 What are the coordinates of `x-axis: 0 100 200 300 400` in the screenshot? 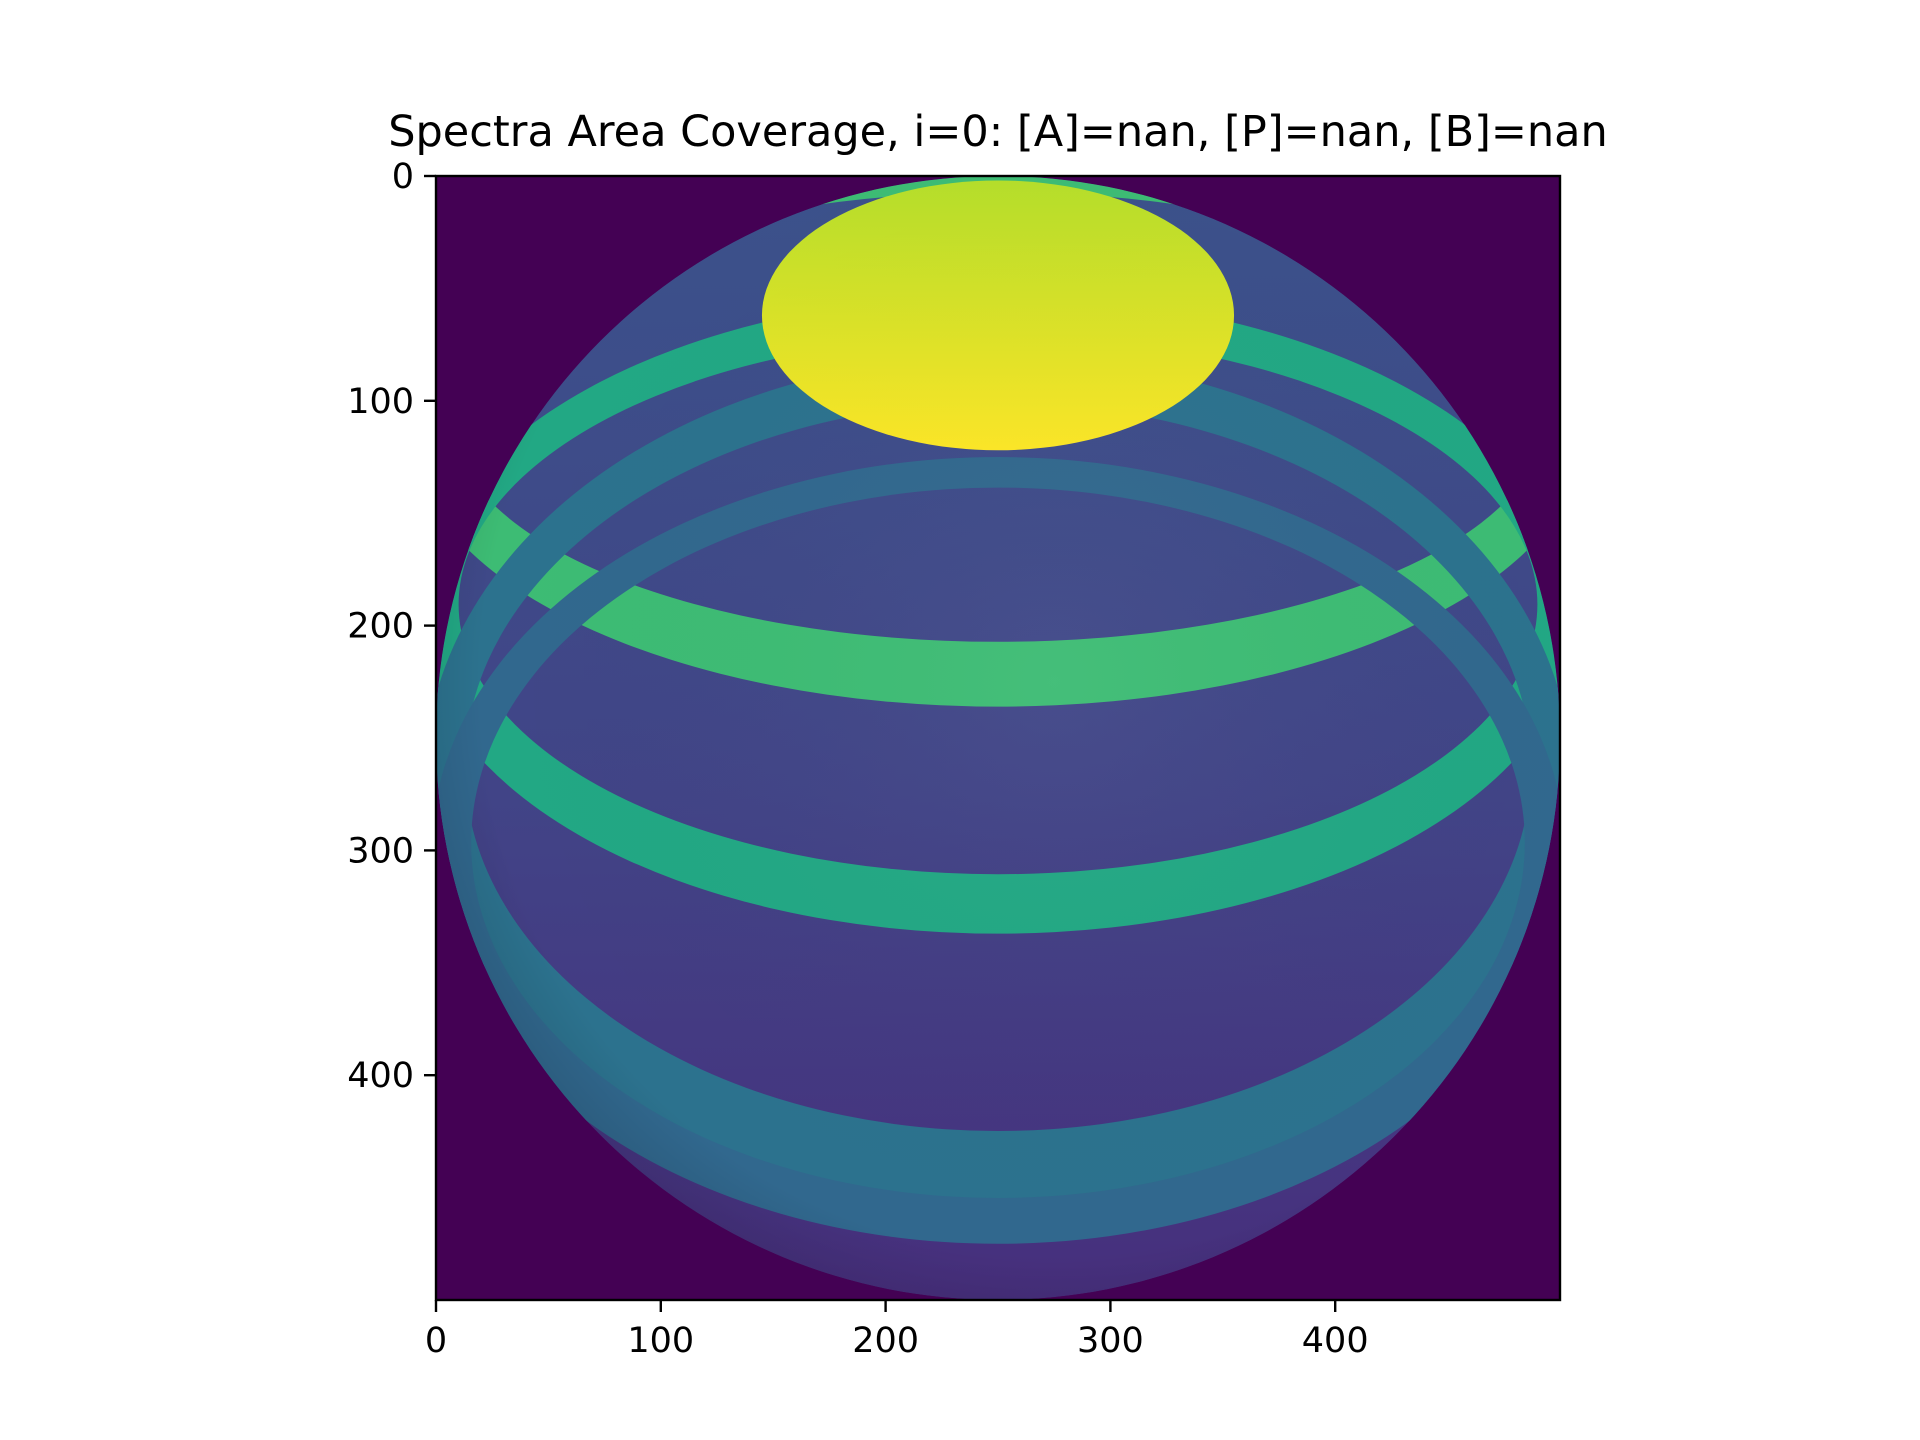 It's located at (897, 1330).